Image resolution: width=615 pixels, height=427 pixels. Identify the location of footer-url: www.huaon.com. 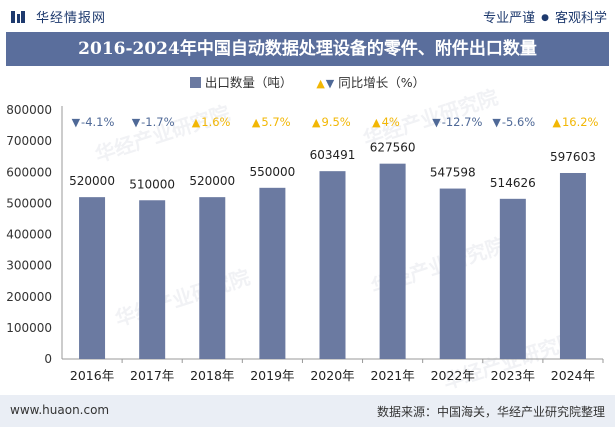
(60, 410).